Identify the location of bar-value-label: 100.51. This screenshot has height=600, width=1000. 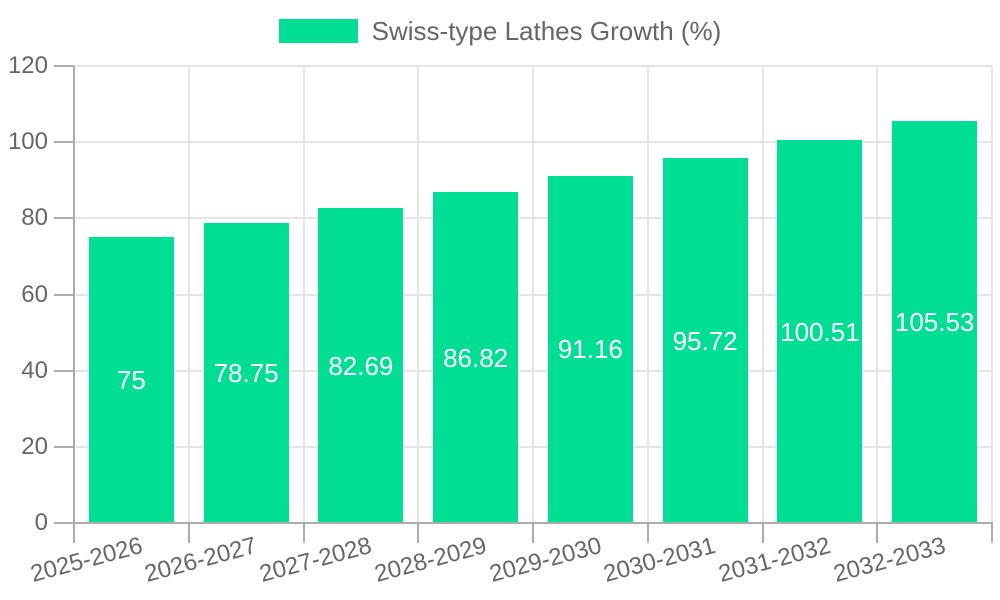
(820, 331).